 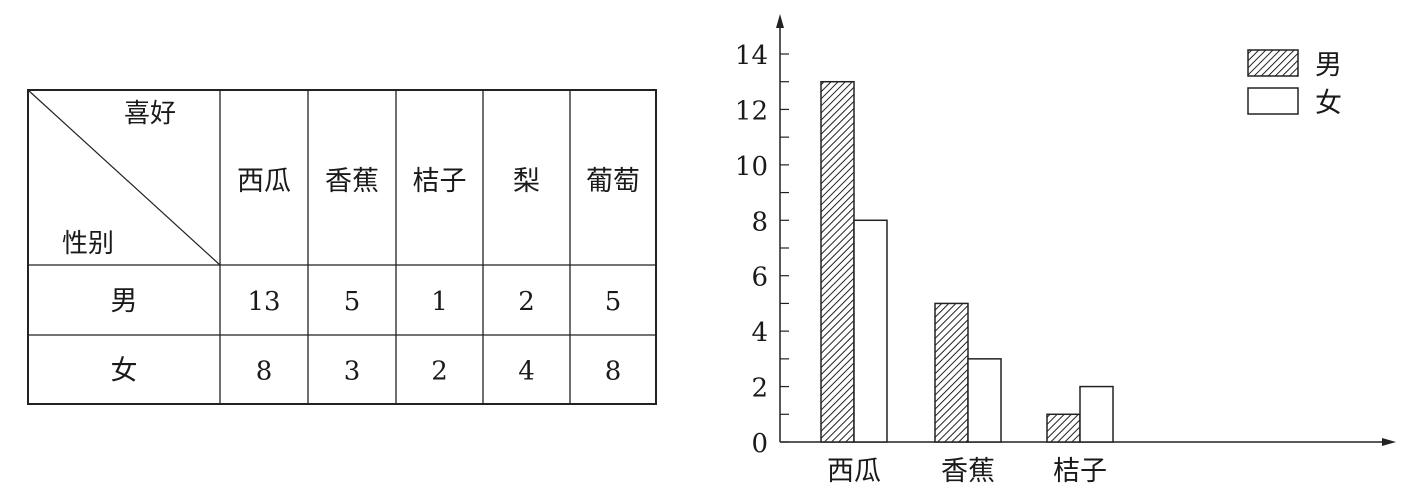 What do you see at coordinates (264, 181) in the screenshot?
I see `table-column-header: 西瓜` at bounding box center [264, 181].